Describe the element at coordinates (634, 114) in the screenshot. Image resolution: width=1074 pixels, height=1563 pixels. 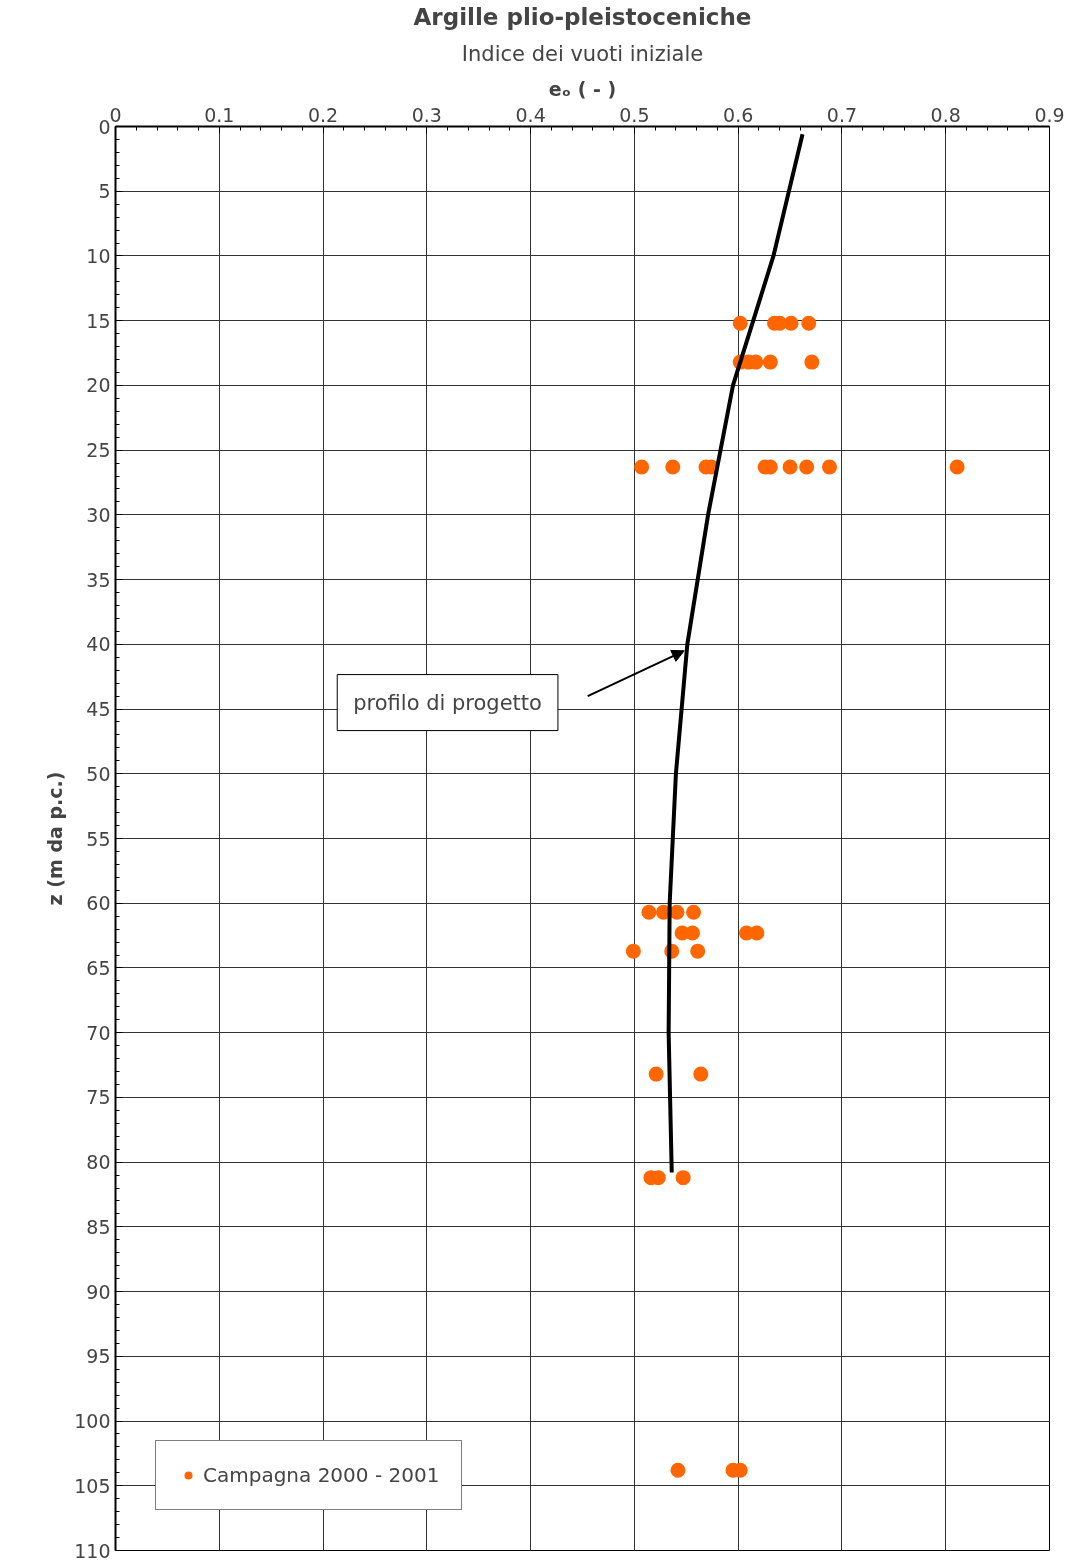
I see `x-tick-label: 0.5` at that location.